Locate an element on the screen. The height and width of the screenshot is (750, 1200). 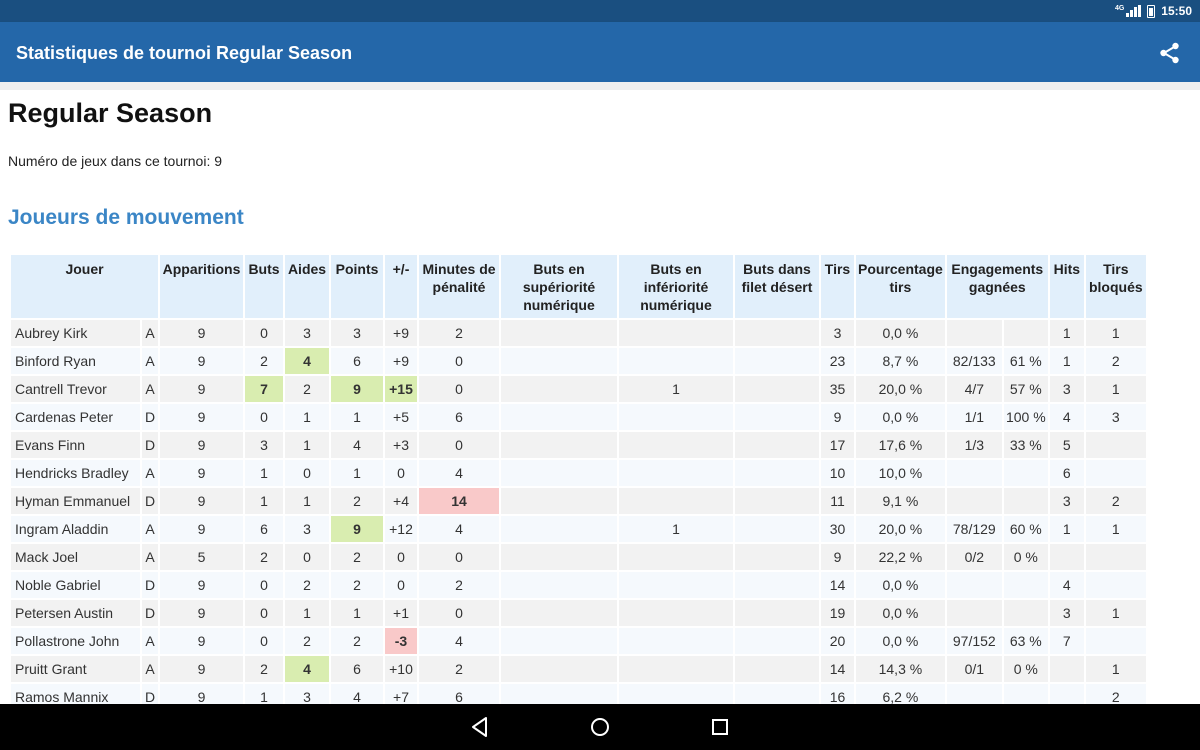
faceoffs-won-cell: 0/1 is located at coordinates (974, 669).